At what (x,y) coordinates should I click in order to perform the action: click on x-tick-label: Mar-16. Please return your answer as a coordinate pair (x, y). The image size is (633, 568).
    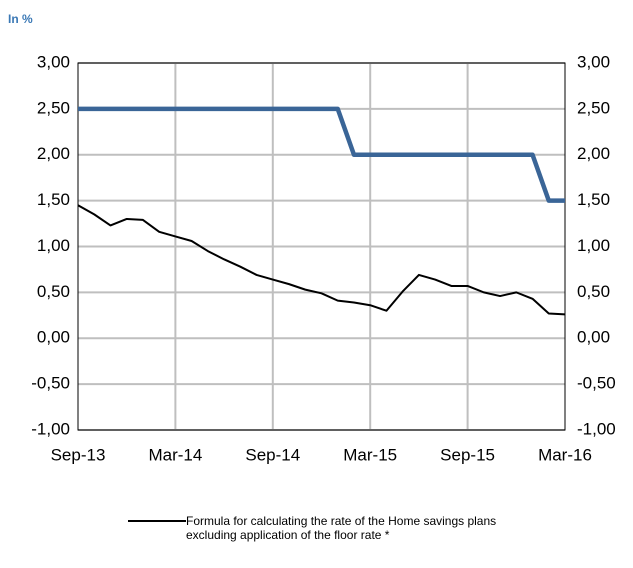
    Looking at the image, I should click on (565, 454).